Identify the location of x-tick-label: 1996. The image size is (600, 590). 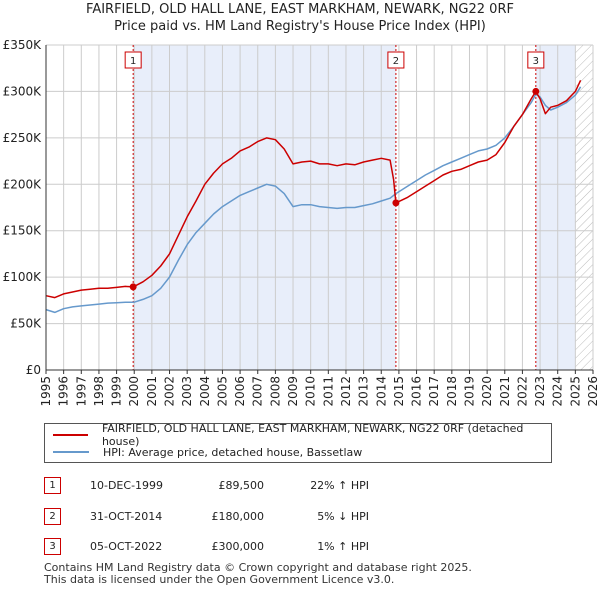
(64, 391).